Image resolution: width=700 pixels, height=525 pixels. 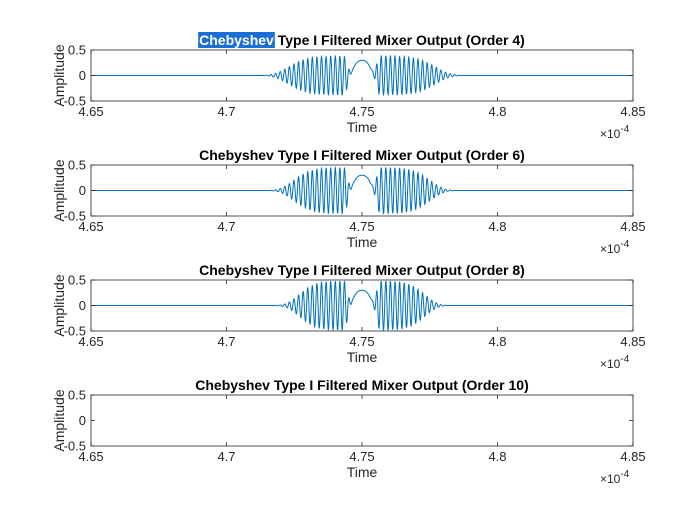 I want to click on axes-box, so click(x=362, y=420).